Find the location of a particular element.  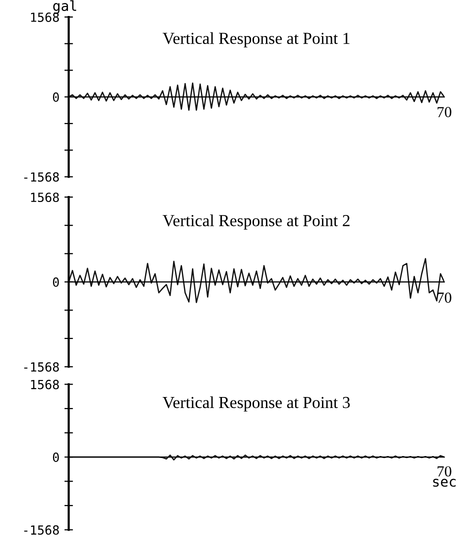

y-axis-title: gal is located at coordinates (64, 7).